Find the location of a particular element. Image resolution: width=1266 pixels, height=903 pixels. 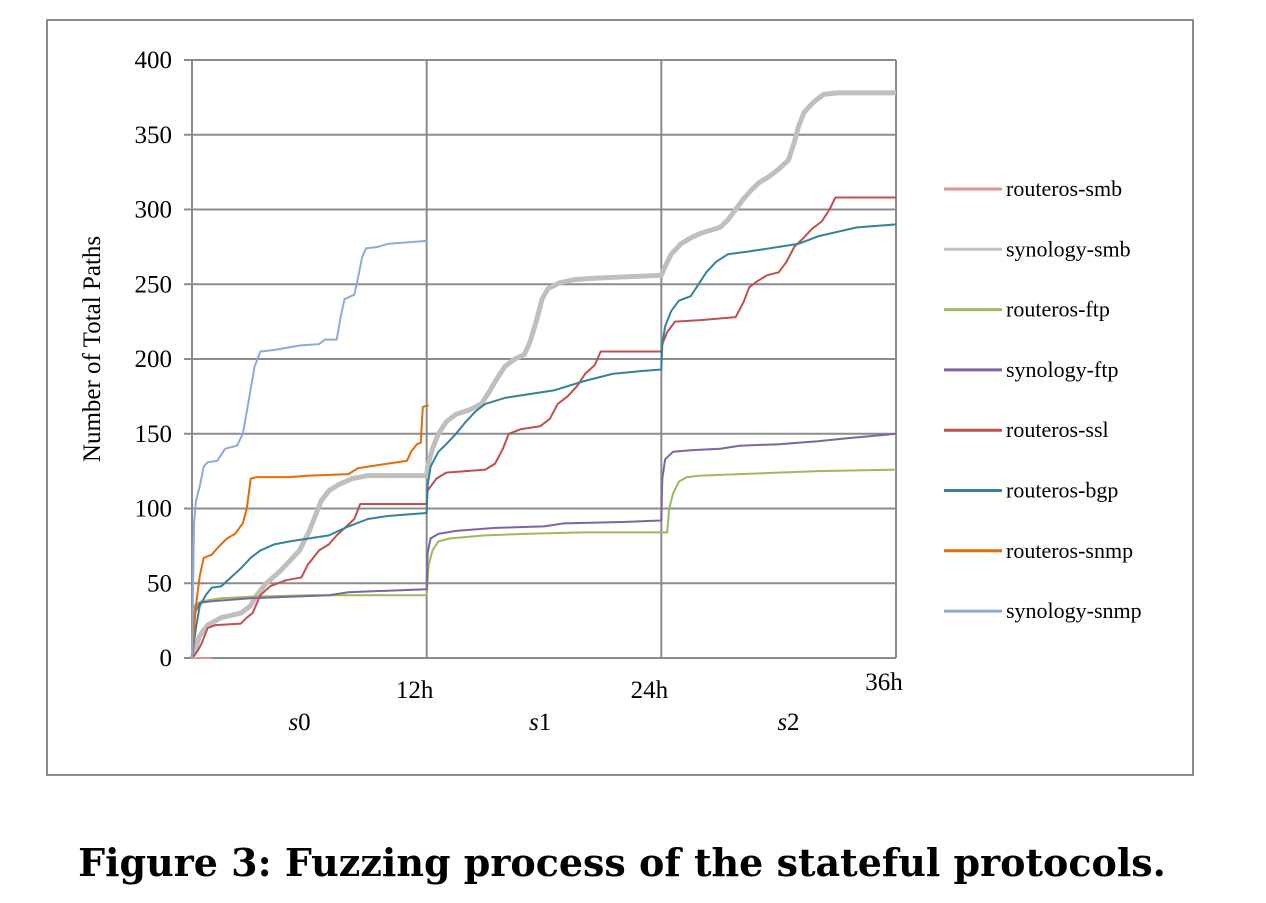

y-axis-title: Number of Total Paths is located at coordinates (92, 349).